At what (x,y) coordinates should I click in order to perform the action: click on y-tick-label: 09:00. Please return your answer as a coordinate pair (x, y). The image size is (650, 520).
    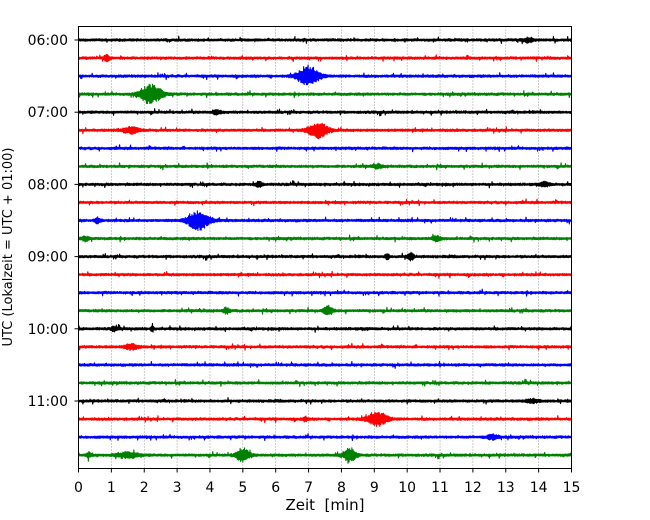
    Looking at the image, I should click on (48, 258).